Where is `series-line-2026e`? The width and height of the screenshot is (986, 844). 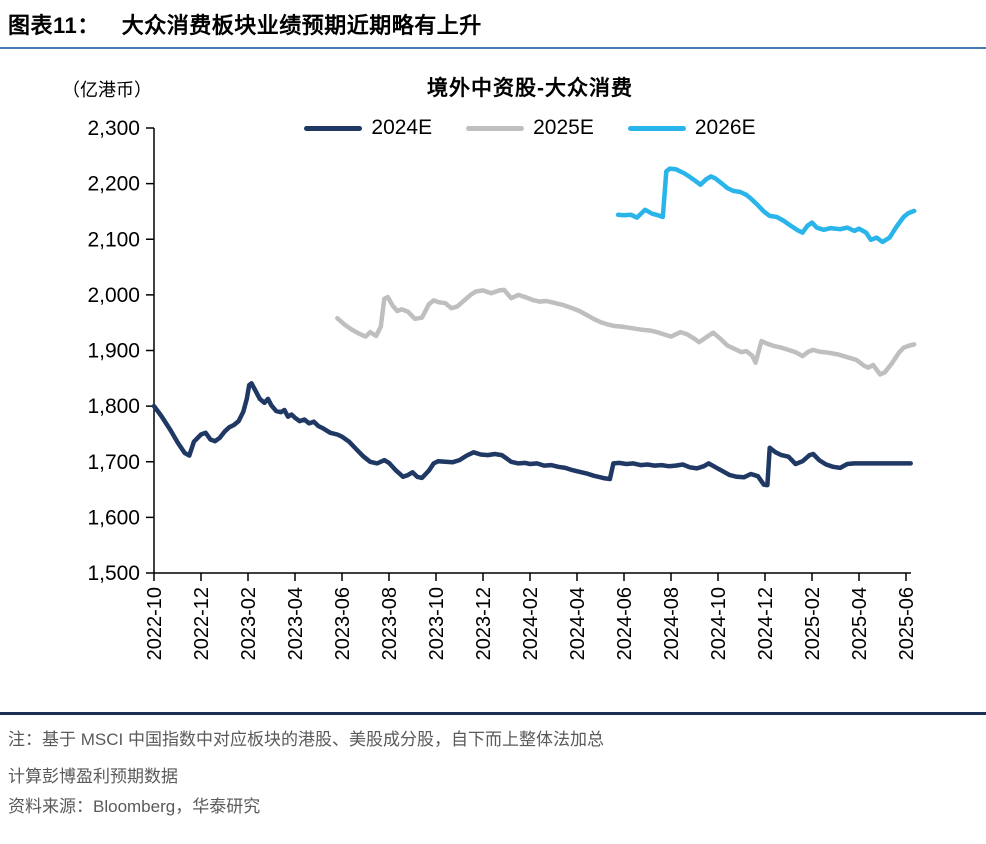 series-line-2026e is located at coordinates (766, 205).